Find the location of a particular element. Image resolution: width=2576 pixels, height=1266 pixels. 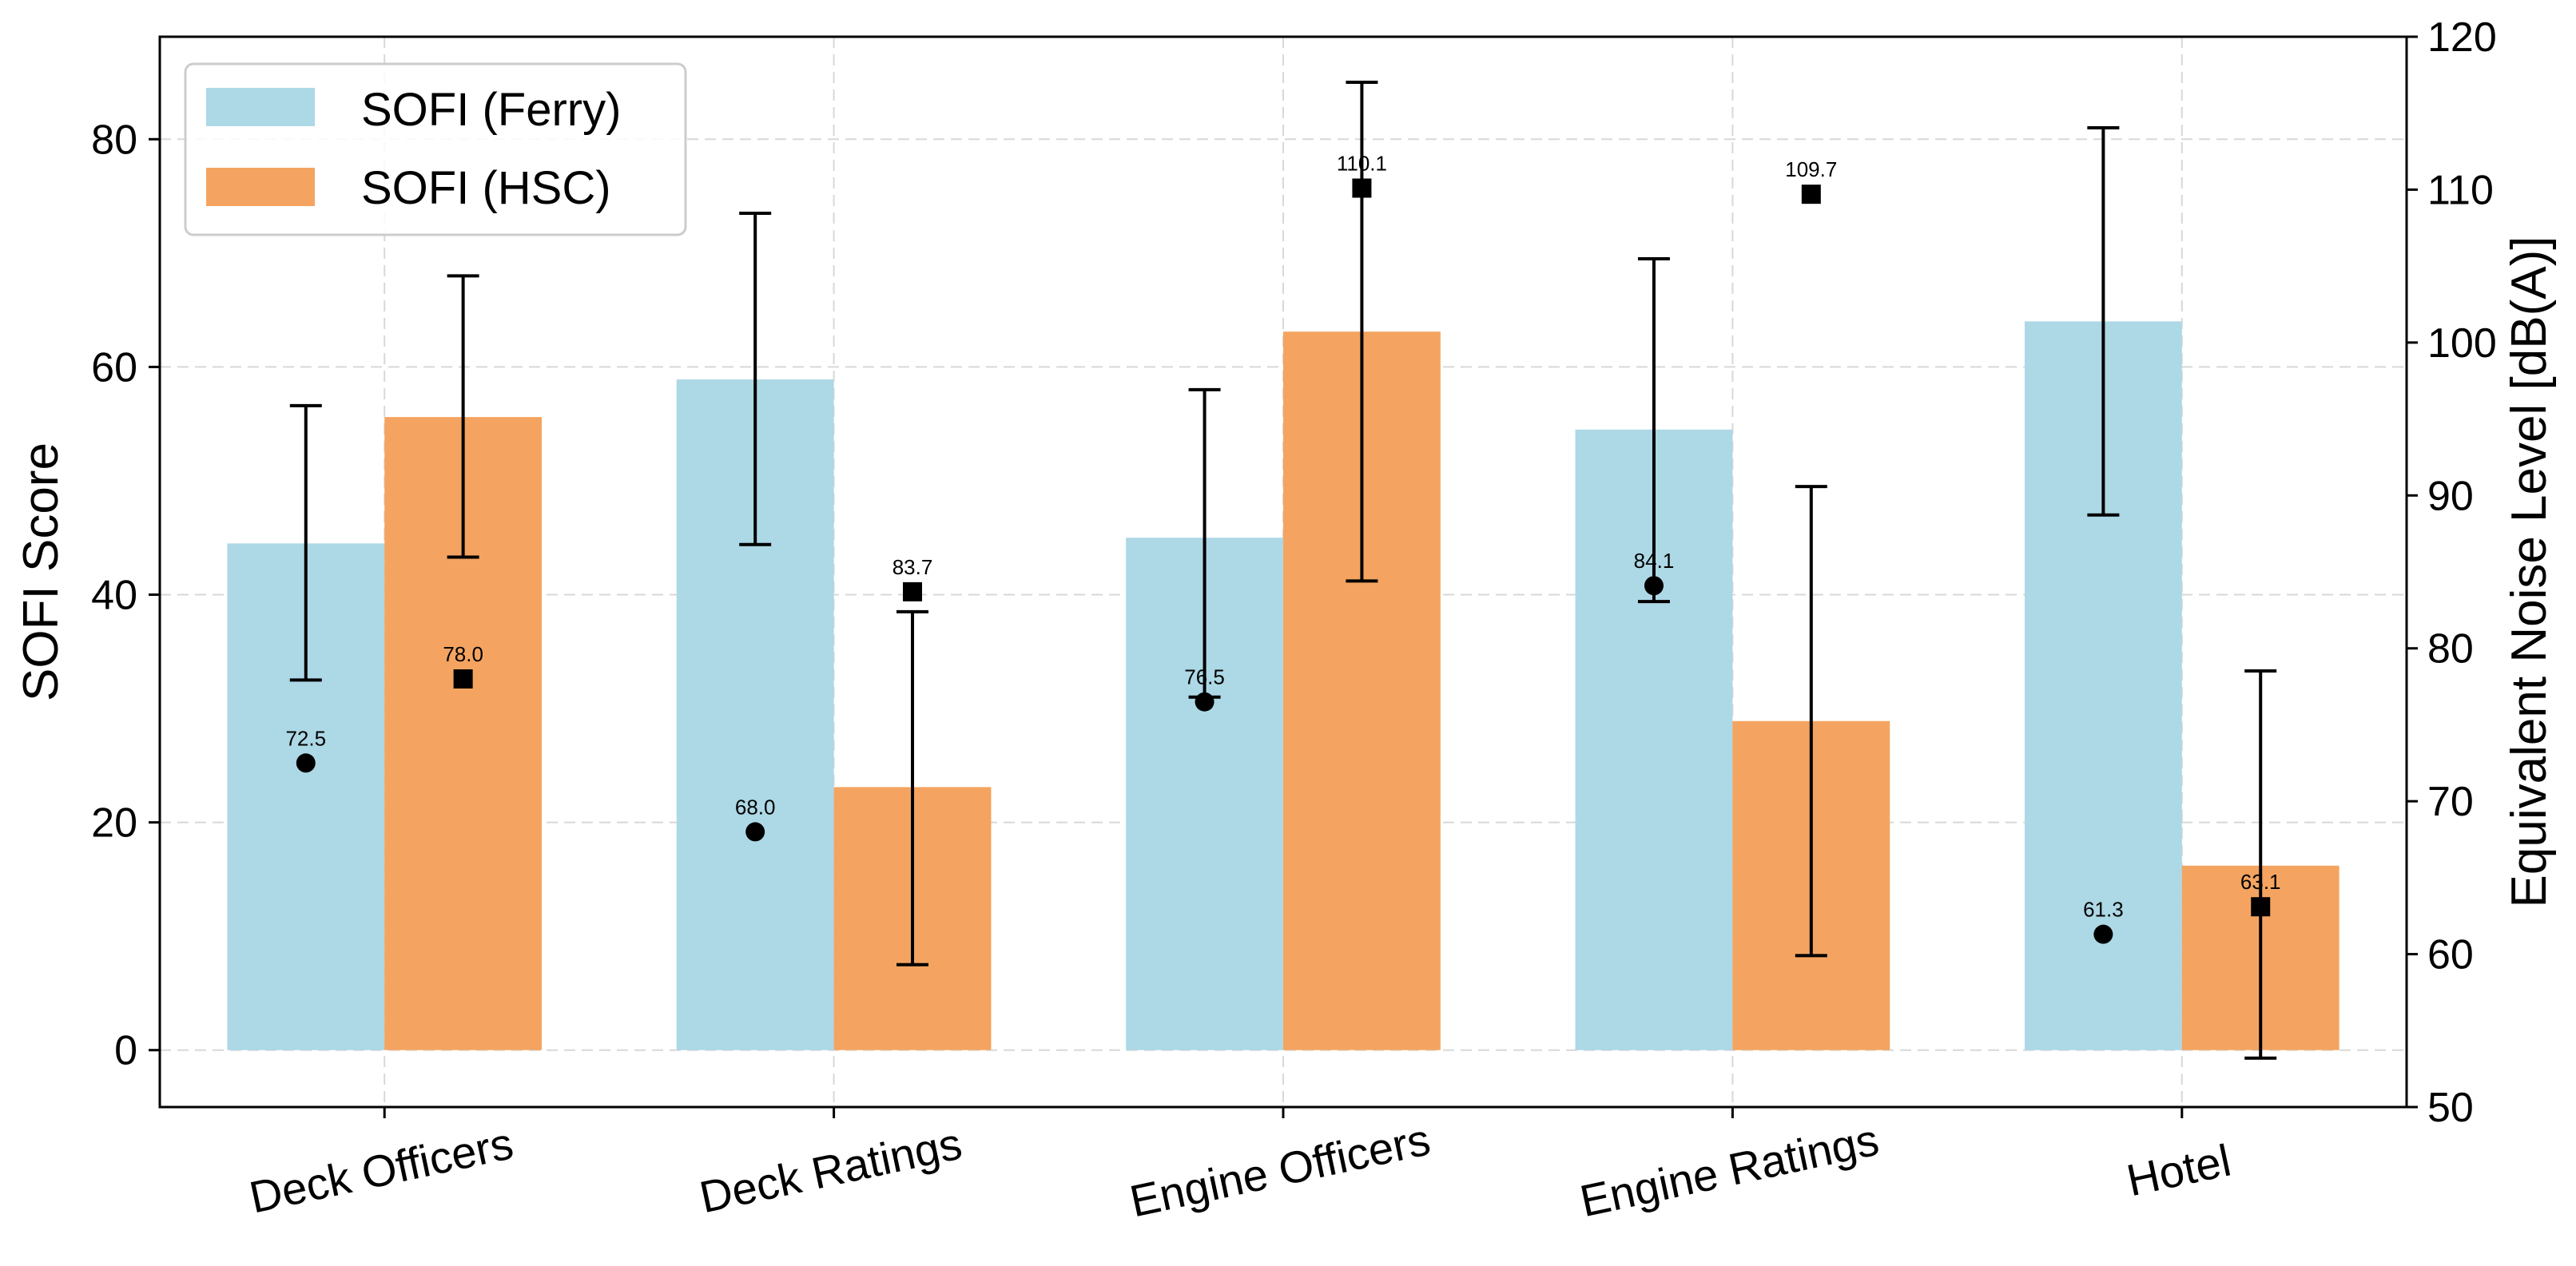

ytick-label-40: 40 is located at coordinates (114, 596).